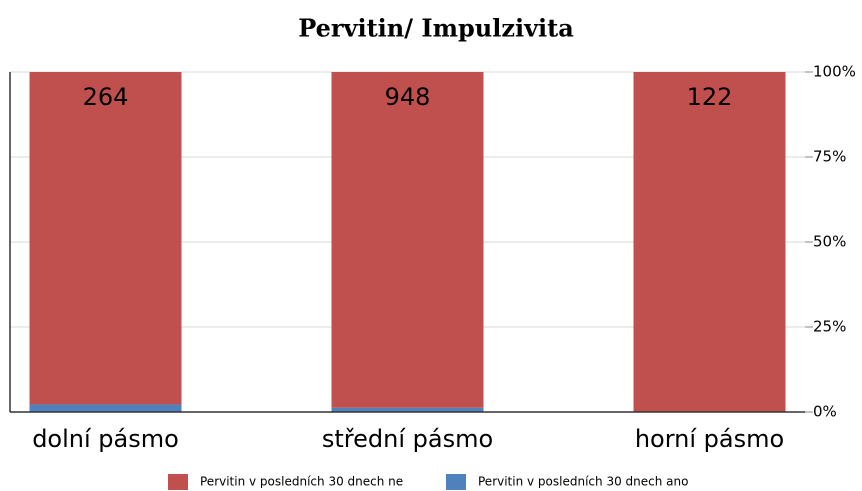 This screenshot has height=491, width=862. What do you see at coordinates (106, 97) in the screenshot?
I see `data-label: 264` at bounding box center [106, 97].